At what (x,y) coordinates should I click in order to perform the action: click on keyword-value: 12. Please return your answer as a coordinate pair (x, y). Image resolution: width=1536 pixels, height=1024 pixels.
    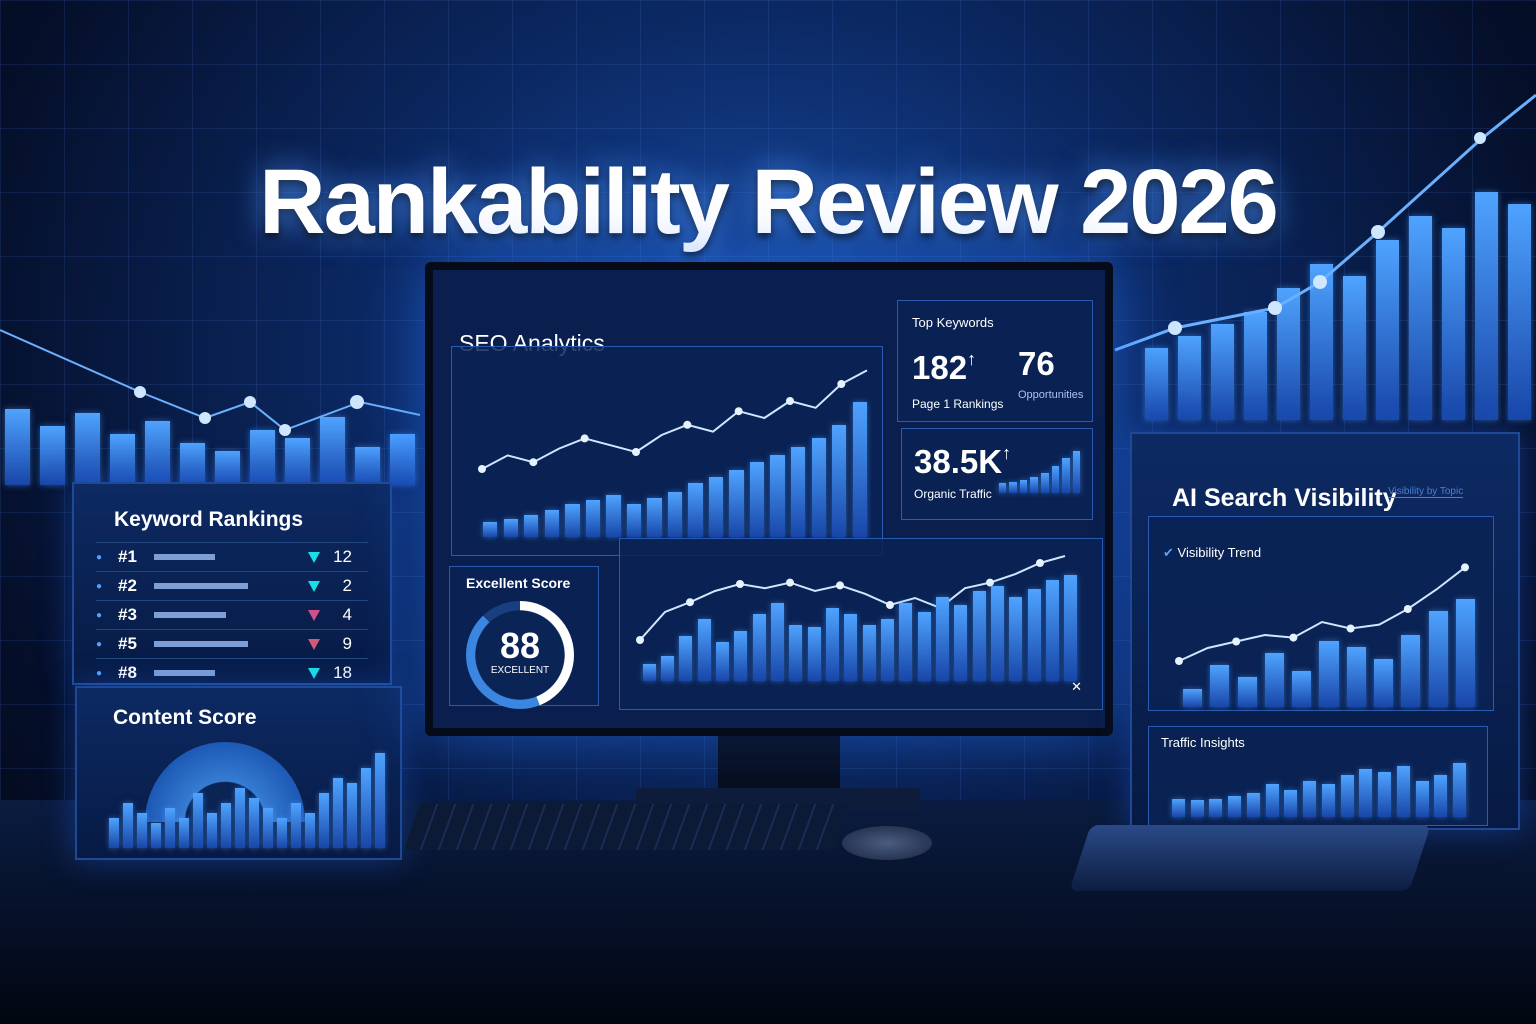
    Looking at the image, I should click on (342, 556).